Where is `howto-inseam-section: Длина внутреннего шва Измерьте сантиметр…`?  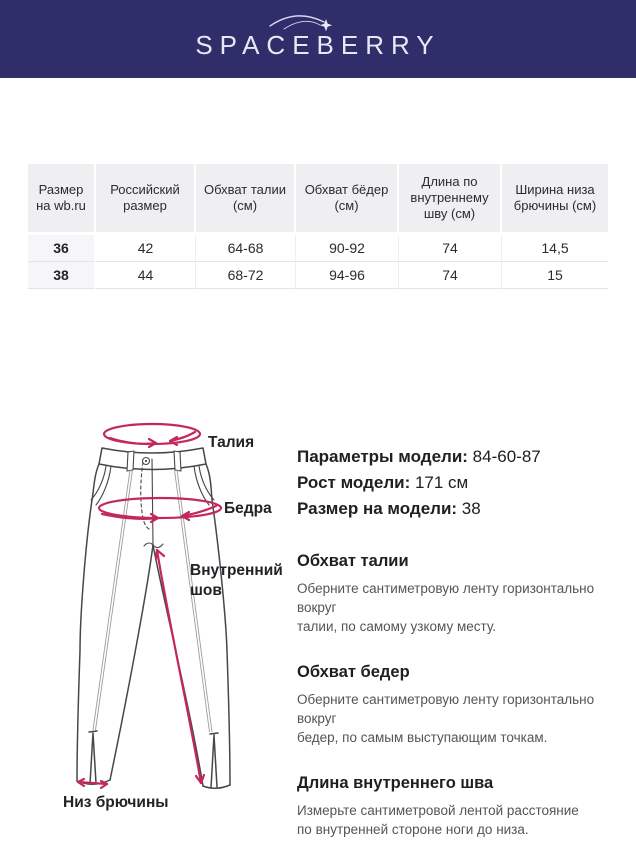 howto-inseam-section: Длина внутреннего шва Измерьте сантиметр… is located at coordinates (460, 806).